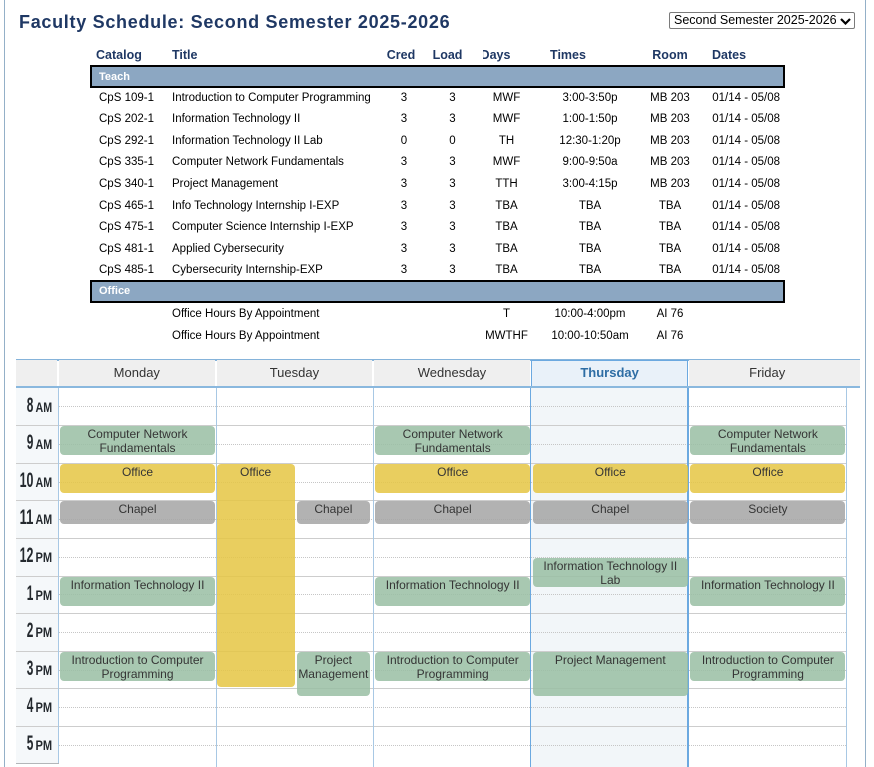 Image resolution: width=874 pixels, height=767 pixels. I want to click on svg-text: 5, so click(30, 743).